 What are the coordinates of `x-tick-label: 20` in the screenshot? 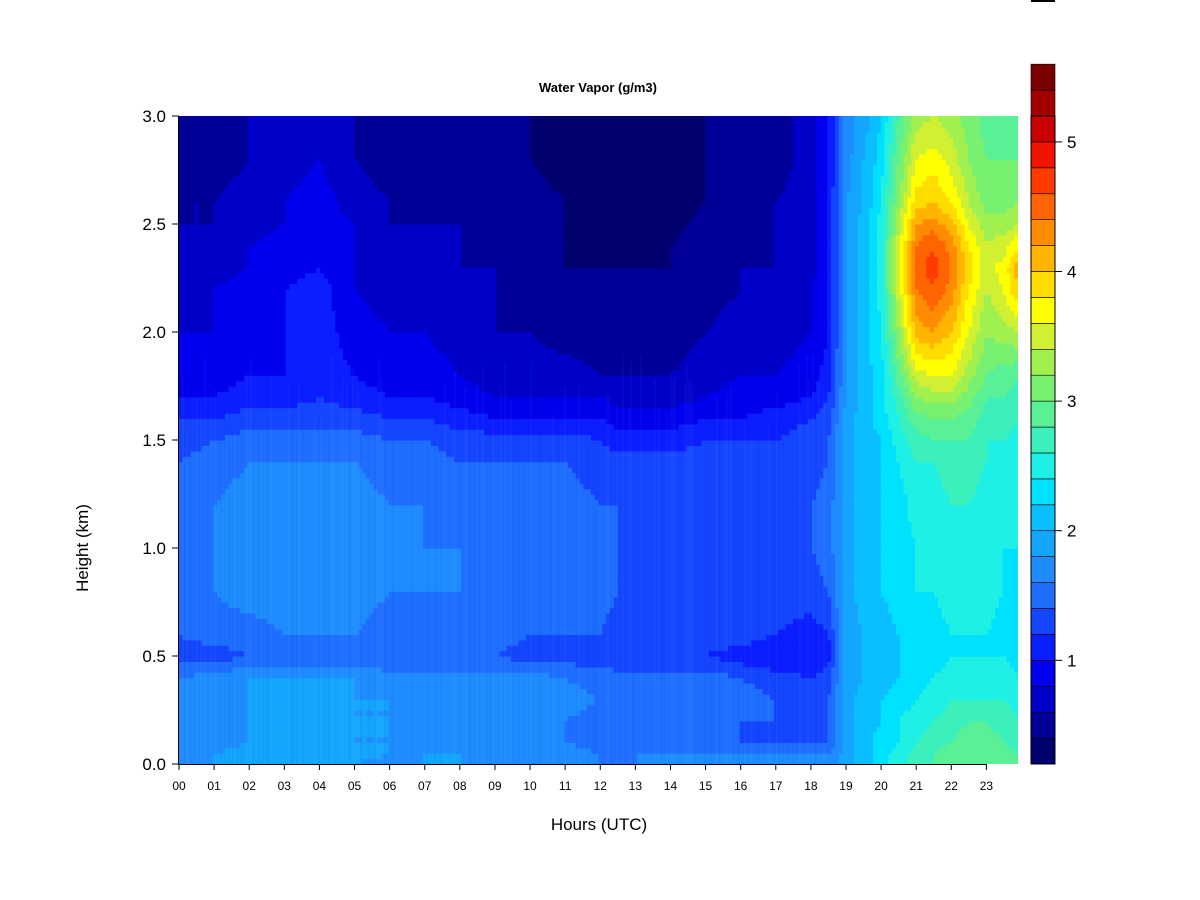 It's located at (881, 786).